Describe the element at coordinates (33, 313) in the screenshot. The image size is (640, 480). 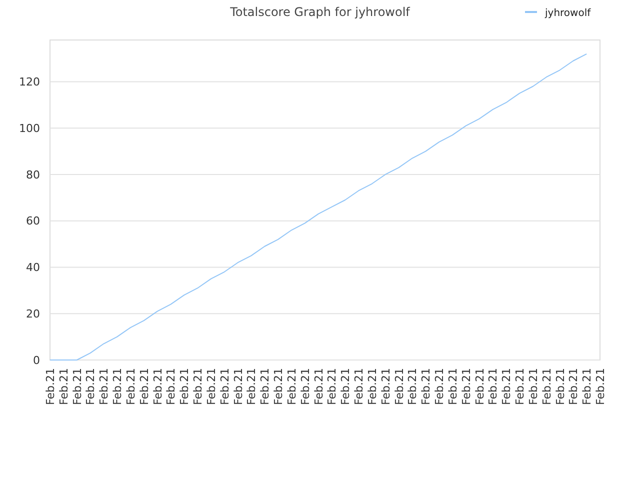
I see `y-tick-label: 20` at that location.